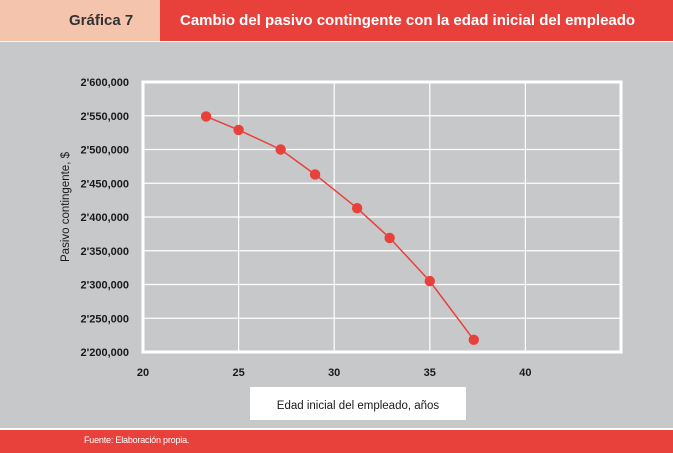 Image resolution: width=673 pixels, height=453 pixels. What do you see at coordinates (105, 151) in the screenshot?
I see `y-tick-label: 2'500,000` at bounding box center [105, 151].